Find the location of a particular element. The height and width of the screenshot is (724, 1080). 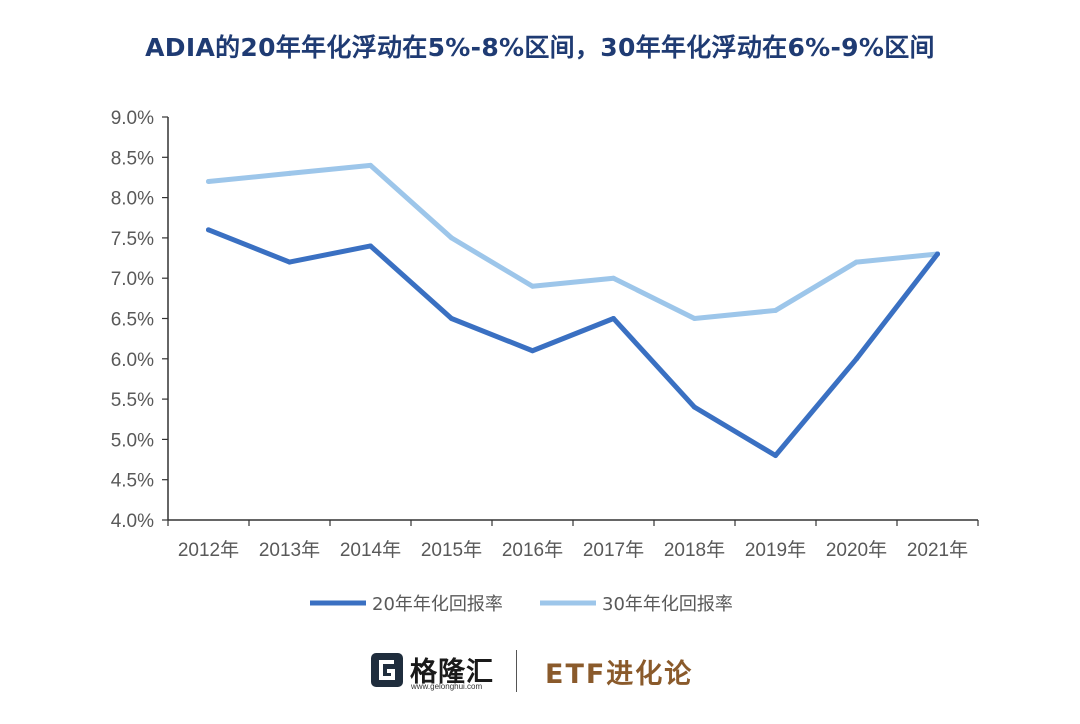

y-tick-label: 5.0% is located at coordinates (132, 440).